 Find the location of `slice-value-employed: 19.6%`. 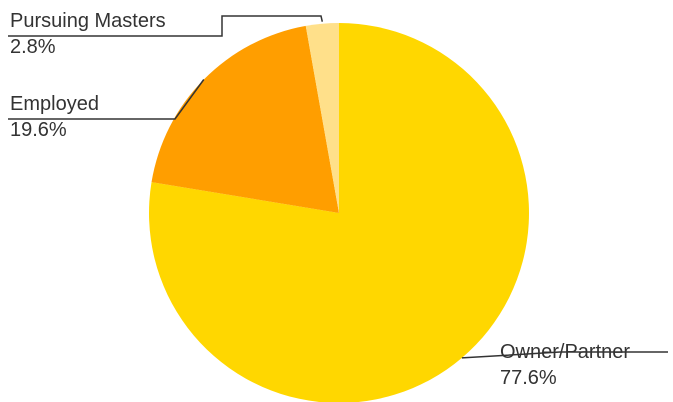

slice-value-employed: 19.6% is located at coordinates (38, 130).